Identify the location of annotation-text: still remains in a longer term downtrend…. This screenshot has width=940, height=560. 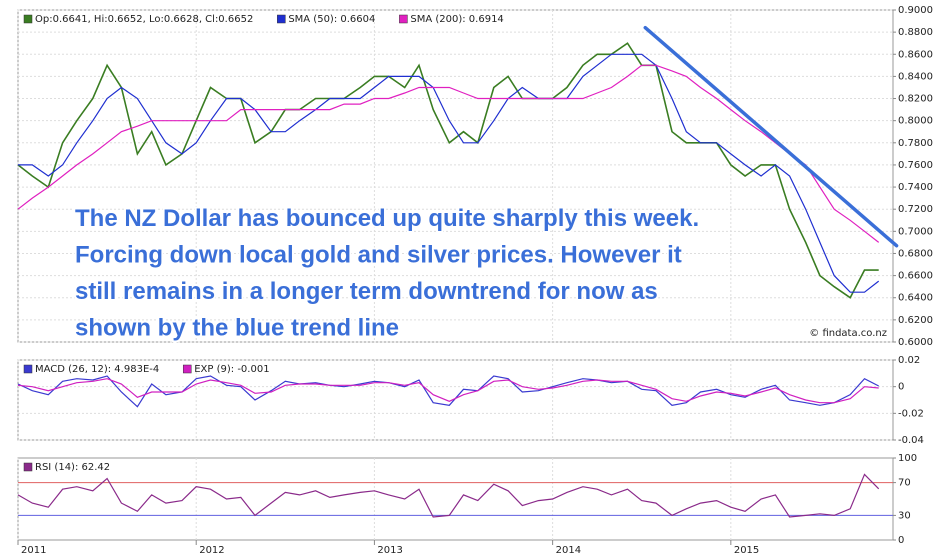
(366, 291).